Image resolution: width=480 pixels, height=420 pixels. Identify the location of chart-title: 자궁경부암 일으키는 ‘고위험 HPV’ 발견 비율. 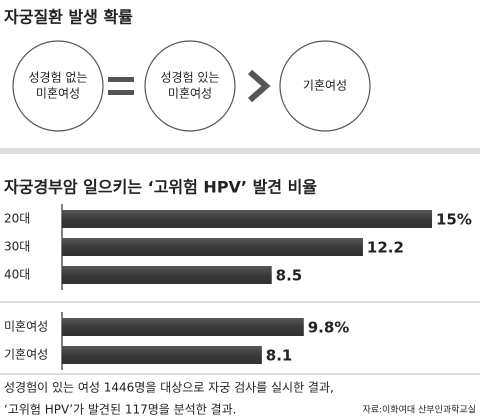
(160, 187).